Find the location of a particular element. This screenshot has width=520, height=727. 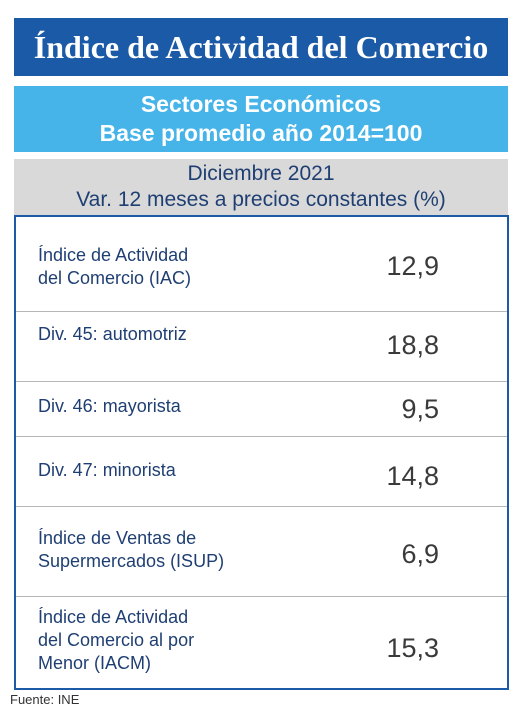

period-line-2: Var. 12 meses a precios constantes (%) is located at coordinates (261, 199).